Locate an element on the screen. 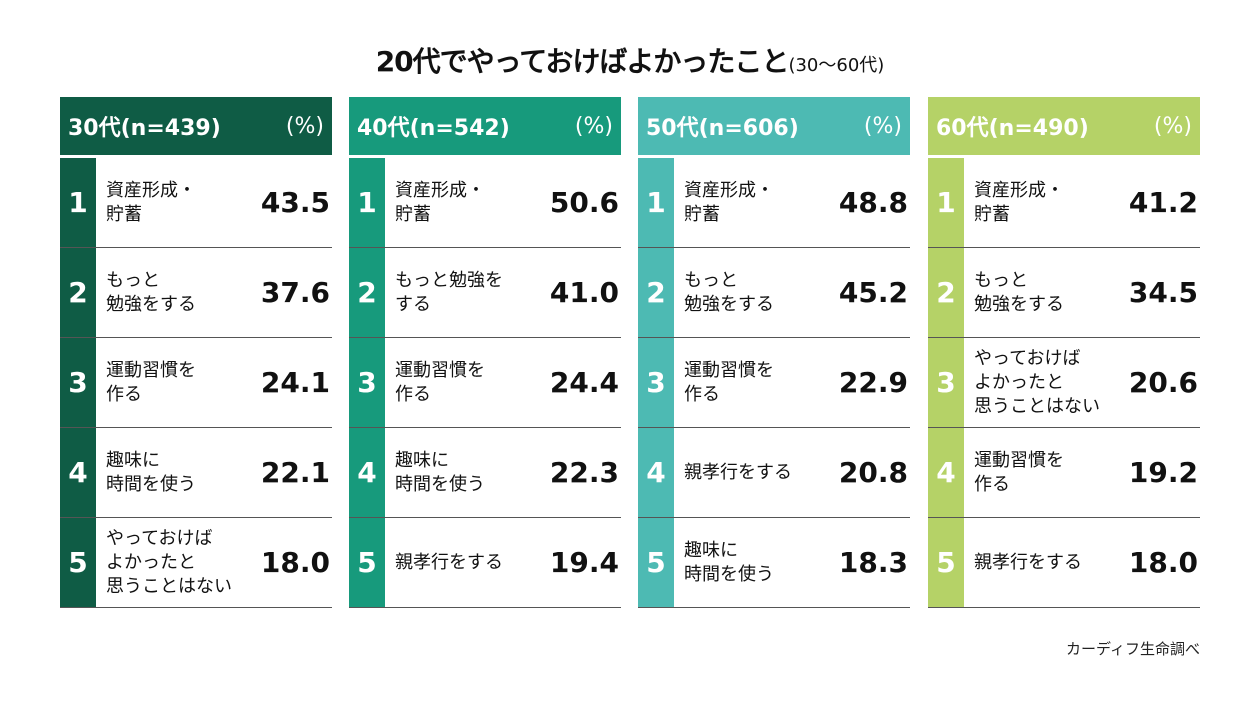  table-row: 4 趣味に 時間を使う 22.3 is located at coordinates (485, 473).